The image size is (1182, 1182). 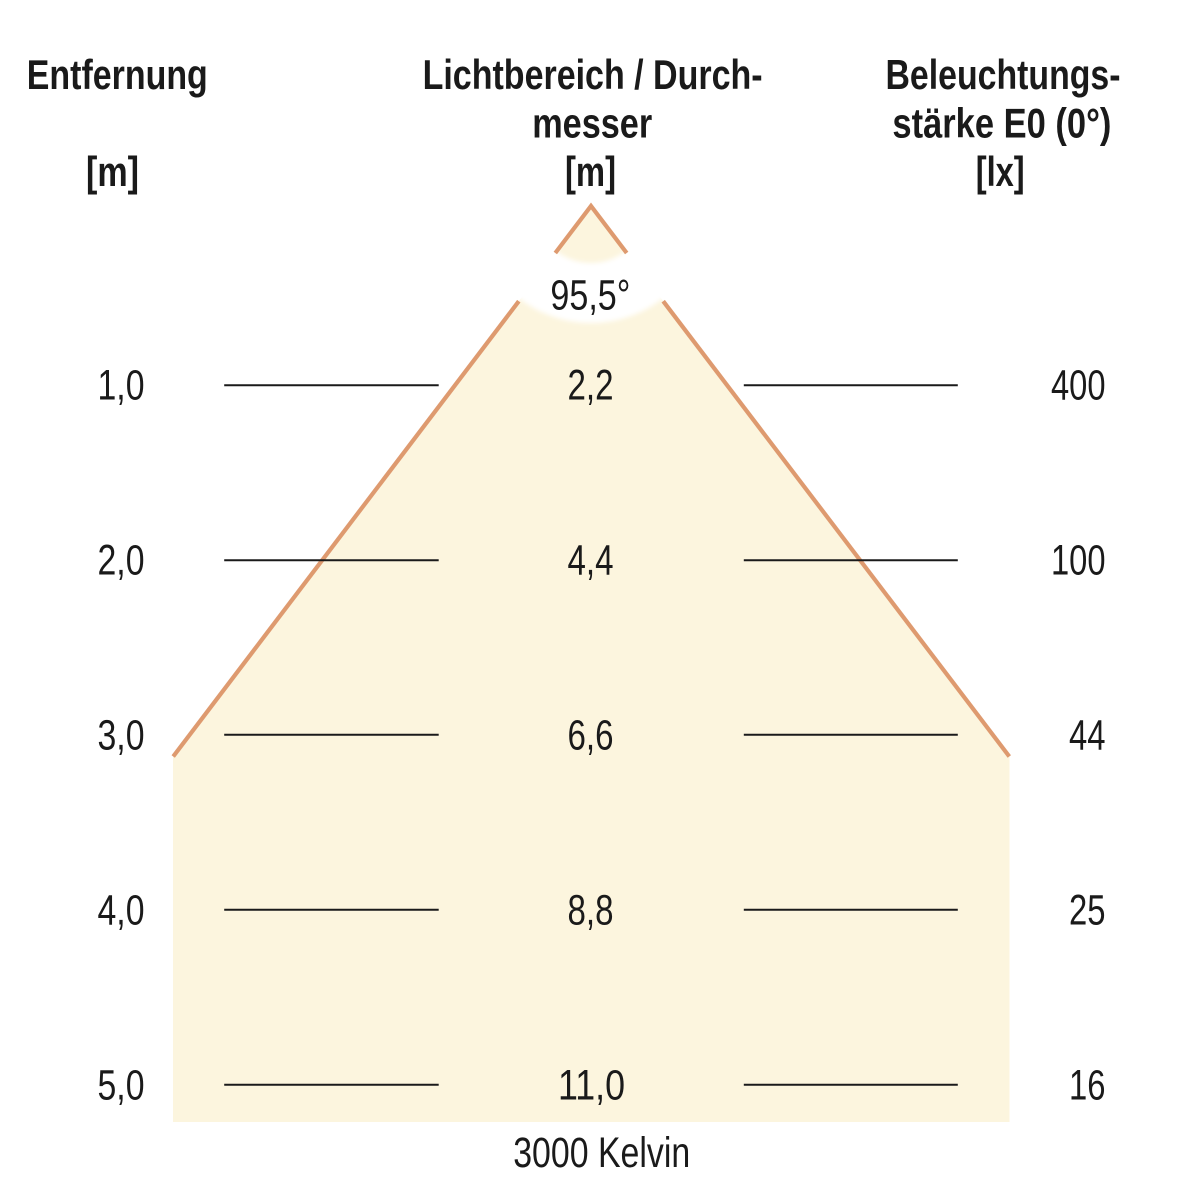 What do you see at coordinates (117, 74) in the screenshot?
I see `svg-text: Entfernung` at bounding box center [117, 74].